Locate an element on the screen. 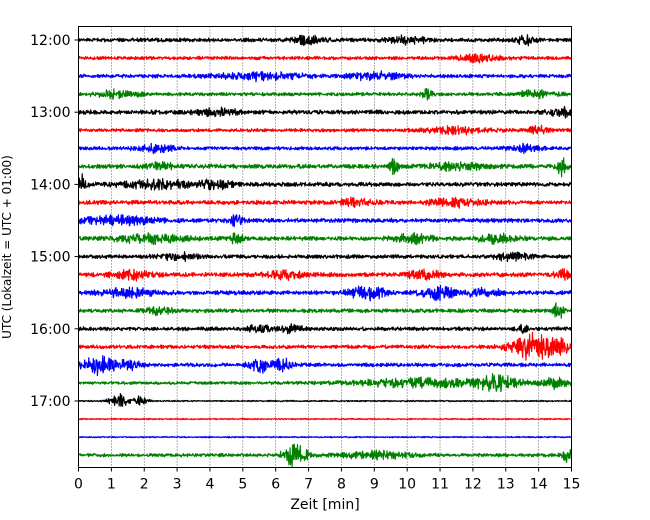 The image size is (650, 520). x-tick-label: 12 is located at coordinates (473, 485).